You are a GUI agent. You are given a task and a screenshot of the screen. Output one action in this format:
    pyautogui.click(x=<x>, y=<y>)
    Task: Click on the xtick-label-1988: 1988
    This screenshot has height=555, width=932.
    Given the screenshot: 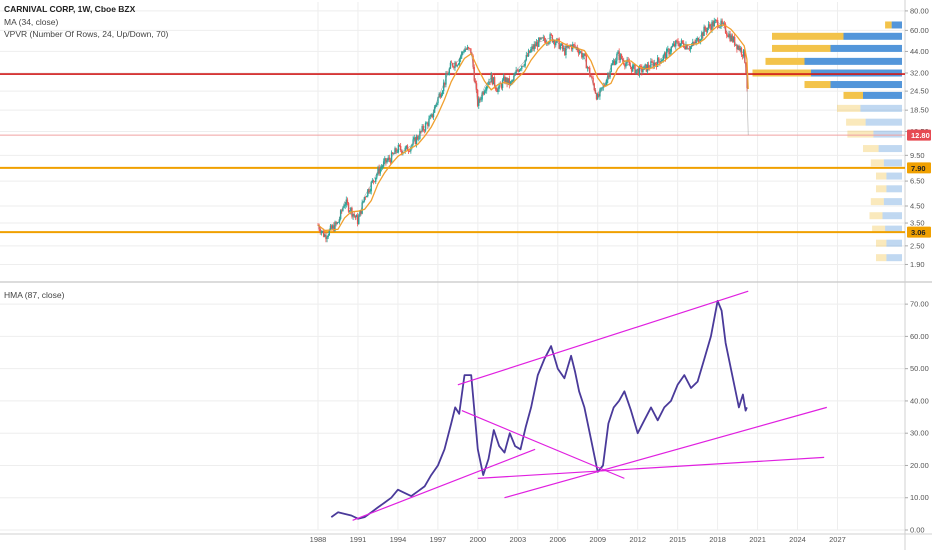 What is the action you would take?
    pyautogui.click(x=318, y=539)
    